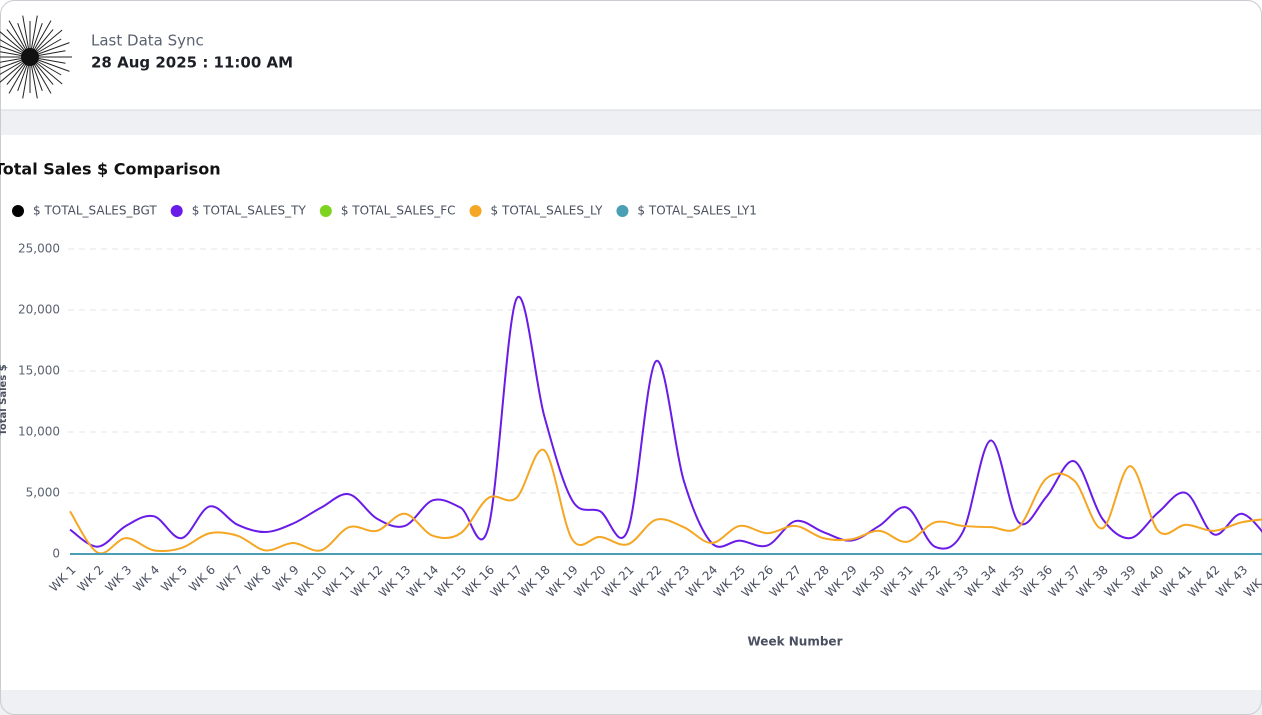  I want to click on y-tick-label: 25,000, so click(39, 249).